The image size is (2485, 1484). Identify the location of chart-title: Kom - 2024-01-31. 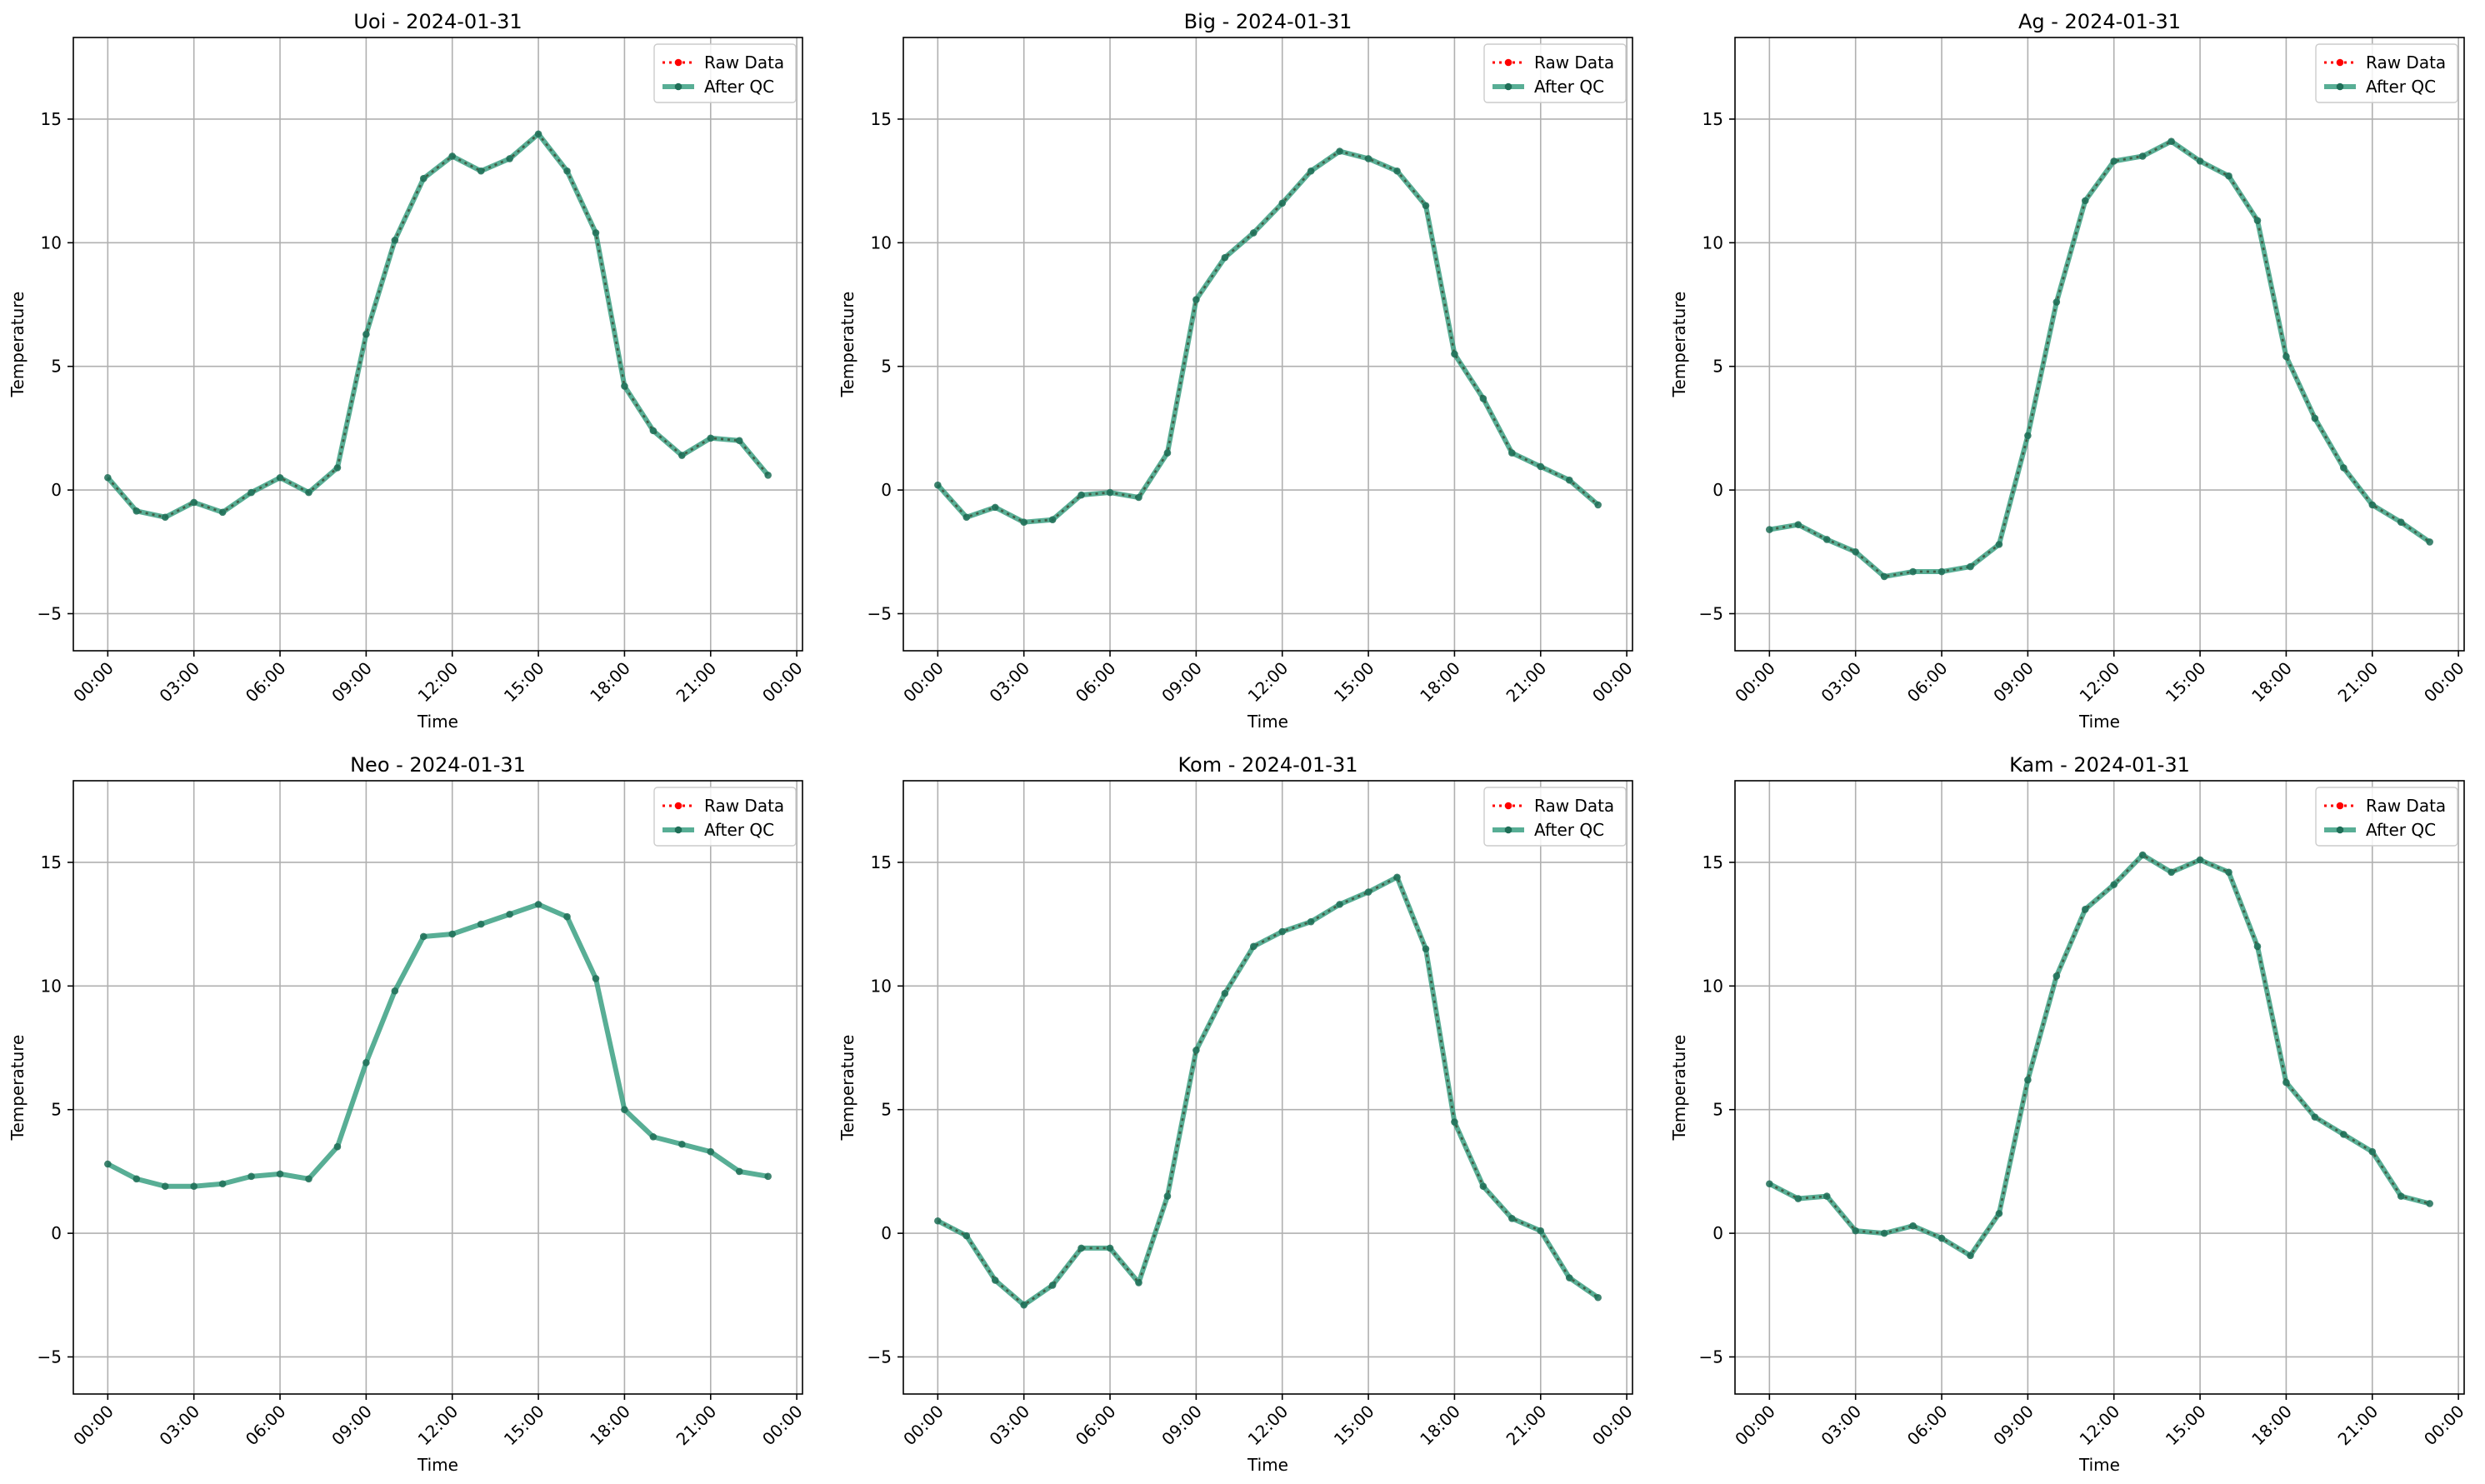
(1268, 765).